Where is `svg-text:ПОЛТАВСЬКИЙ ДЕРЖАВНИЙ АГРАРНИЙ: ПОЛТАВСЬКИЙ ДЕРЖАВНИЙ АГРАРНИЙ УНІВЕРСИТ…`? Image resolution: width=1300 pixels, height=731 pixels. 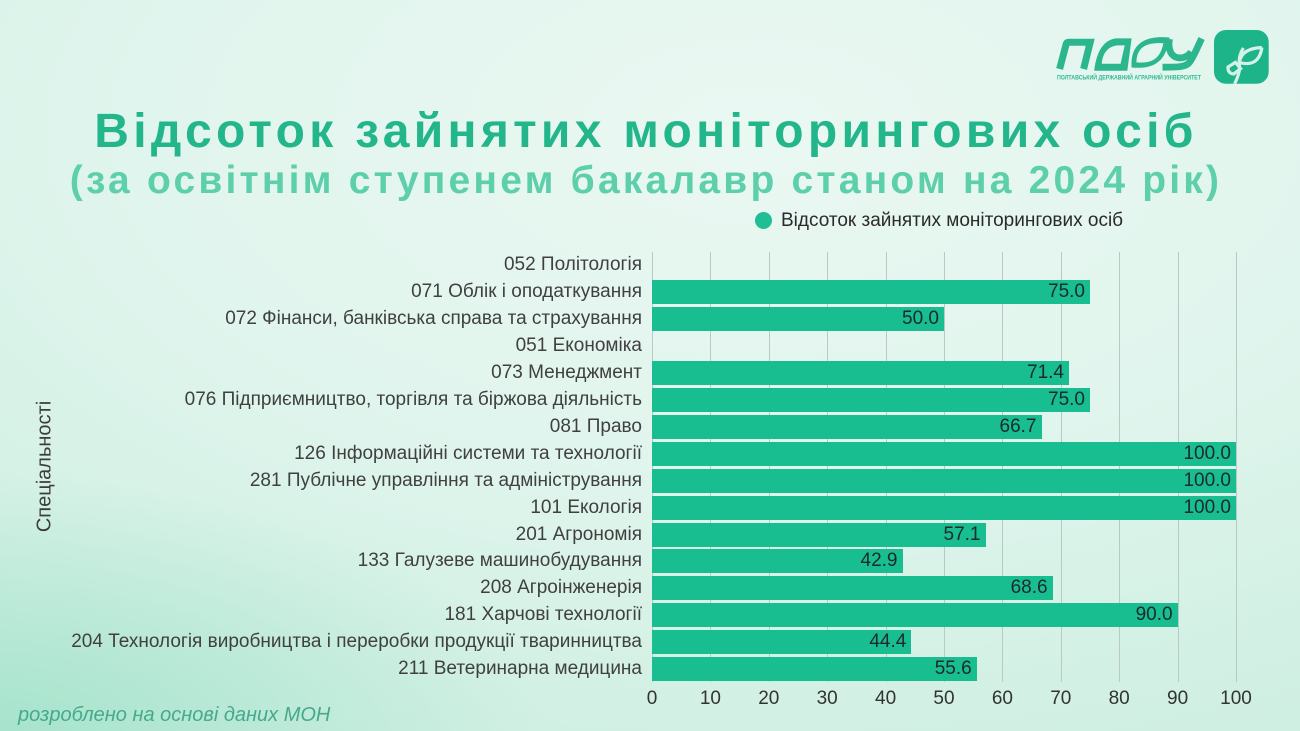 svg-text:ПОЛТАВСЬКИЙ ДЕРЖАВНИЙ АГРАРНИЙ: ПОЛТАВСЬКИЙ ДЕРЖАВНИЙ АГРАРНИЙ УНІВЕРСИТ… is located at coordinates (1129, 77).